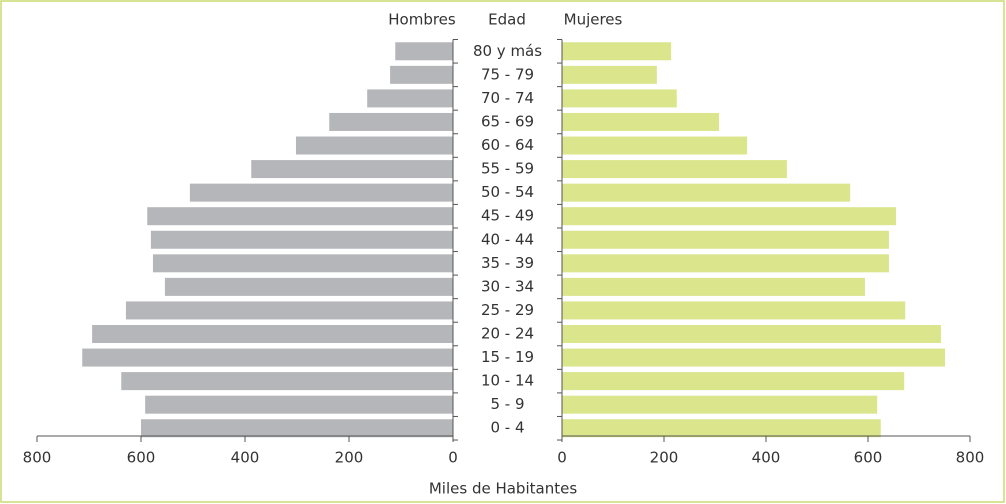  Describe the element at coordinates (507, 263) in the screenshot. I see `category-label: 35 - 39` at that location.